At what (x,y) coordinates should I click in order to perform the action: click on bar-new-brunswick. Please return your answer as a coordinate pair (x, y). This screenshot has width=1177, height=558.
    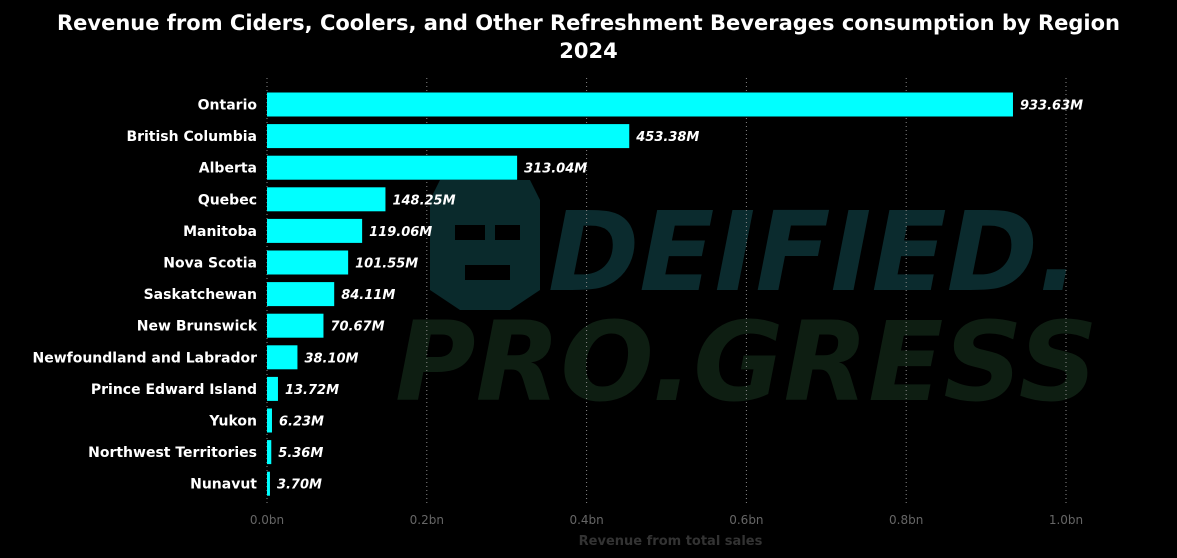
    Looking at the image, I should click on (295, 325).